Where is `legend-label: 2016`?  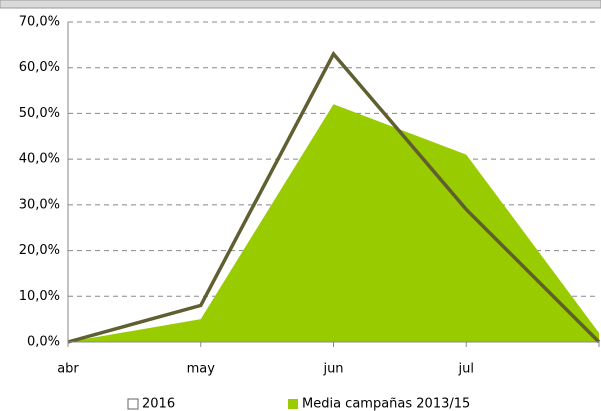 legend-label: 2016 is located at coordinates (158, 404).